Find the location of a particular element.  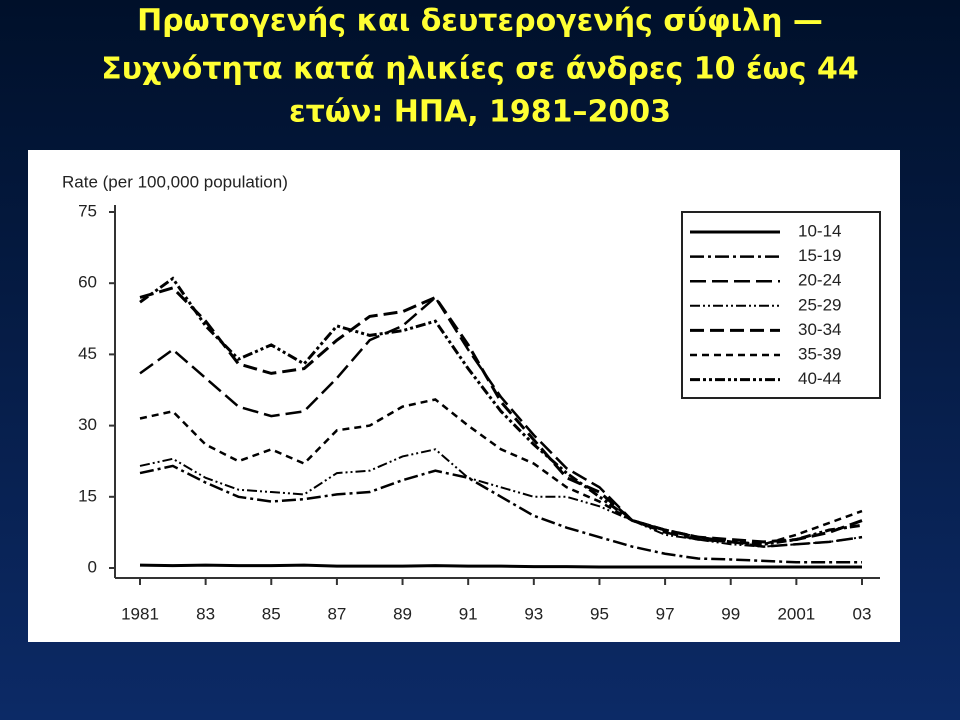

x-tick-label: 85 is located at coordinates (271, 613).